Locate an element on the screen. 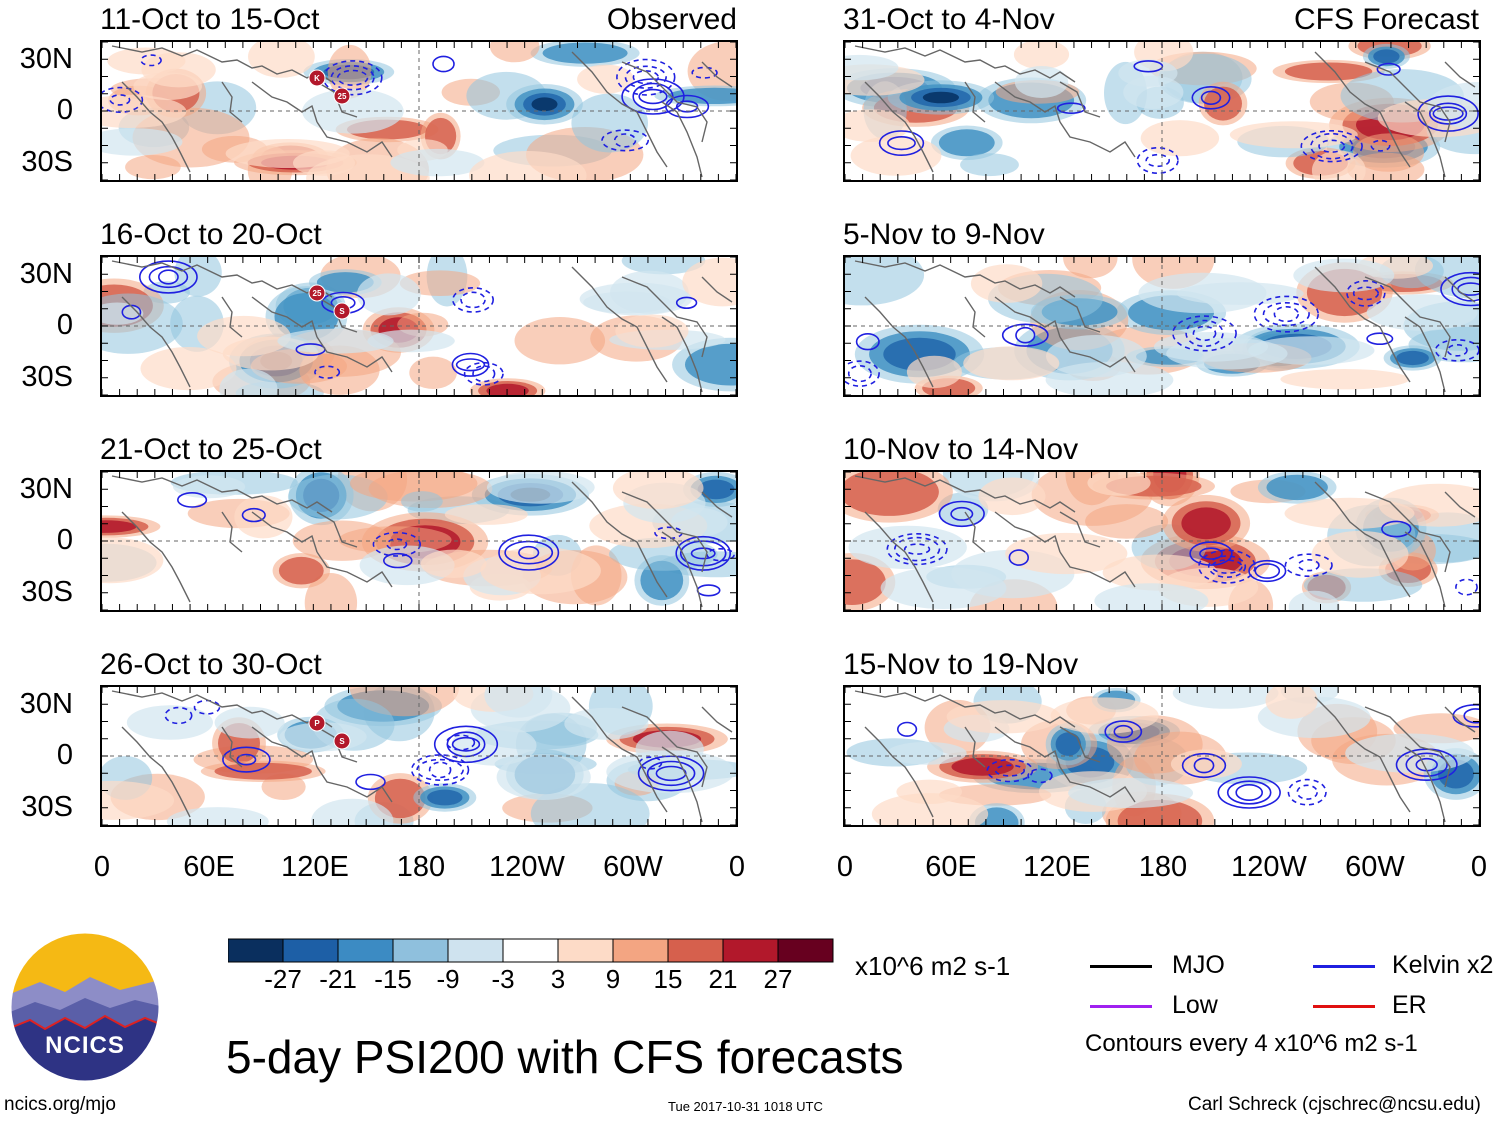  forecast-label: CFS Forecast is located at coordinates (1386, 19).